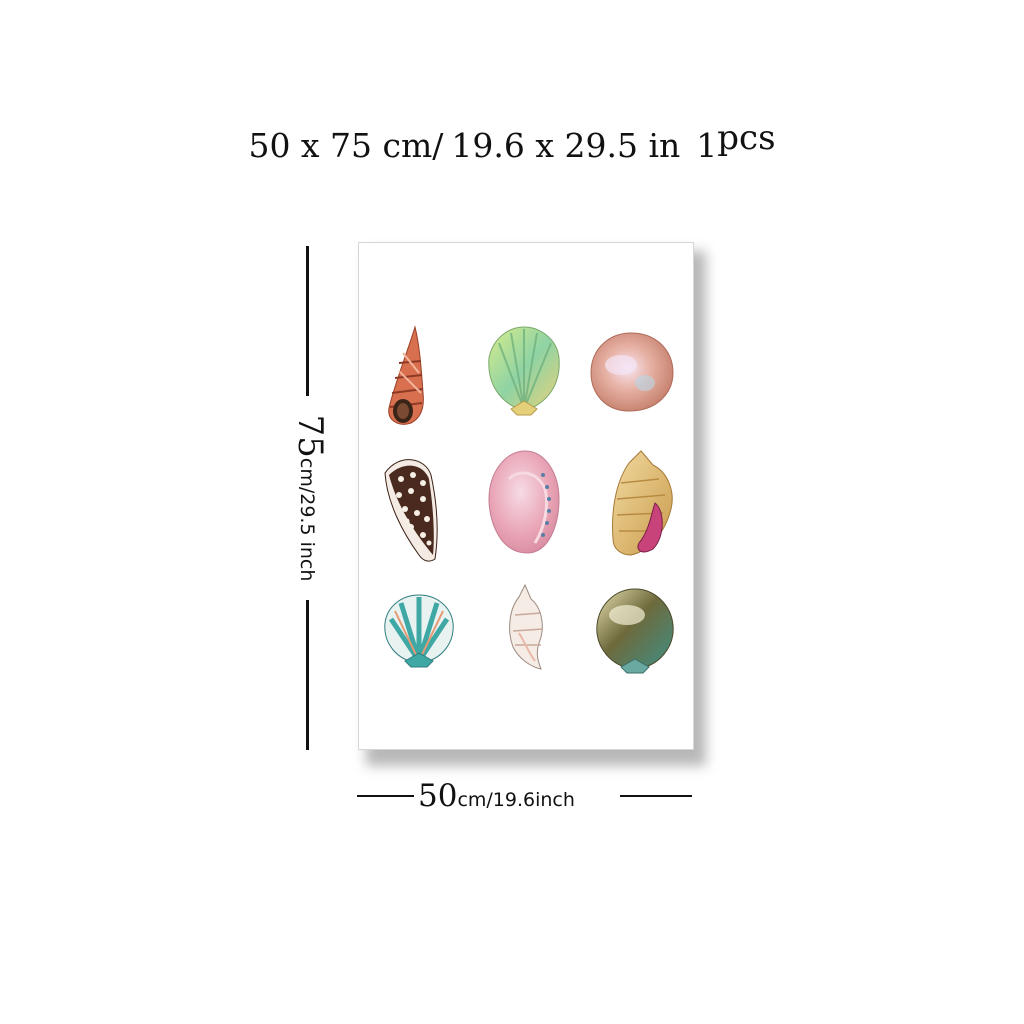  What do you see at coordinates (516, 800) in the screenshot?
I see `width-unit: cm/19.6inch` at bounding box center [516, 800].